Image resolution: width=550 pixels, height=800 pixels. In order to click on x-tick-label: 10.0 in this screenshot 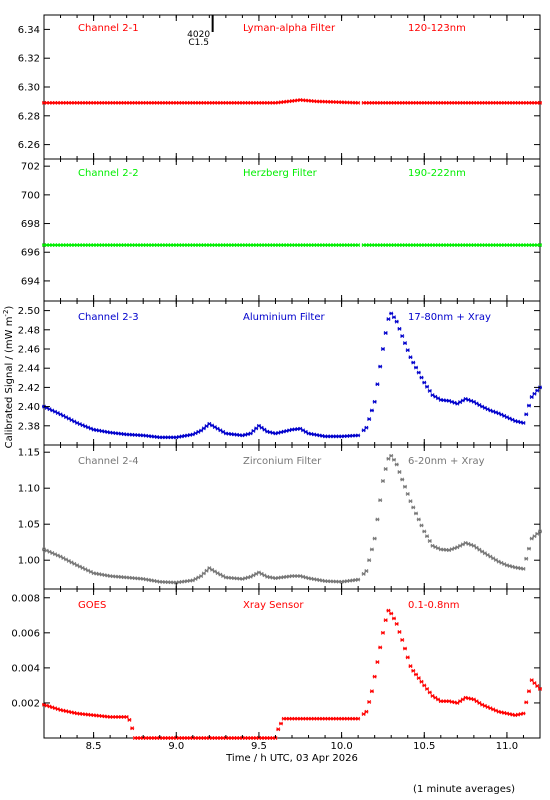, I will do `click(341, 746)`.